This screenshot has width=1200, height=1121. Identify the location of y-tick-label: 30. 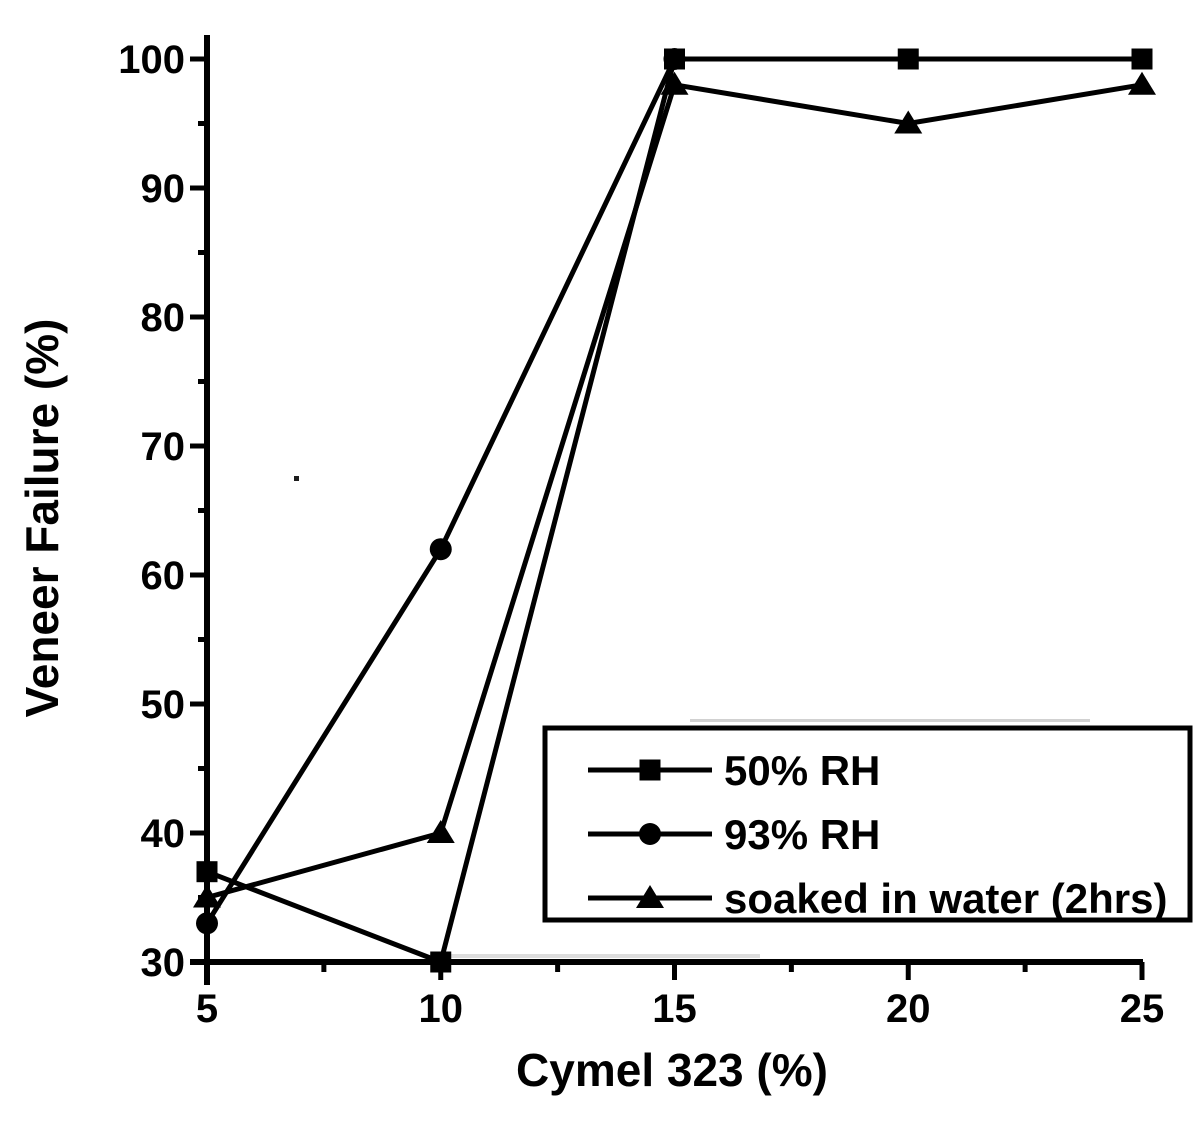
(163, 963).